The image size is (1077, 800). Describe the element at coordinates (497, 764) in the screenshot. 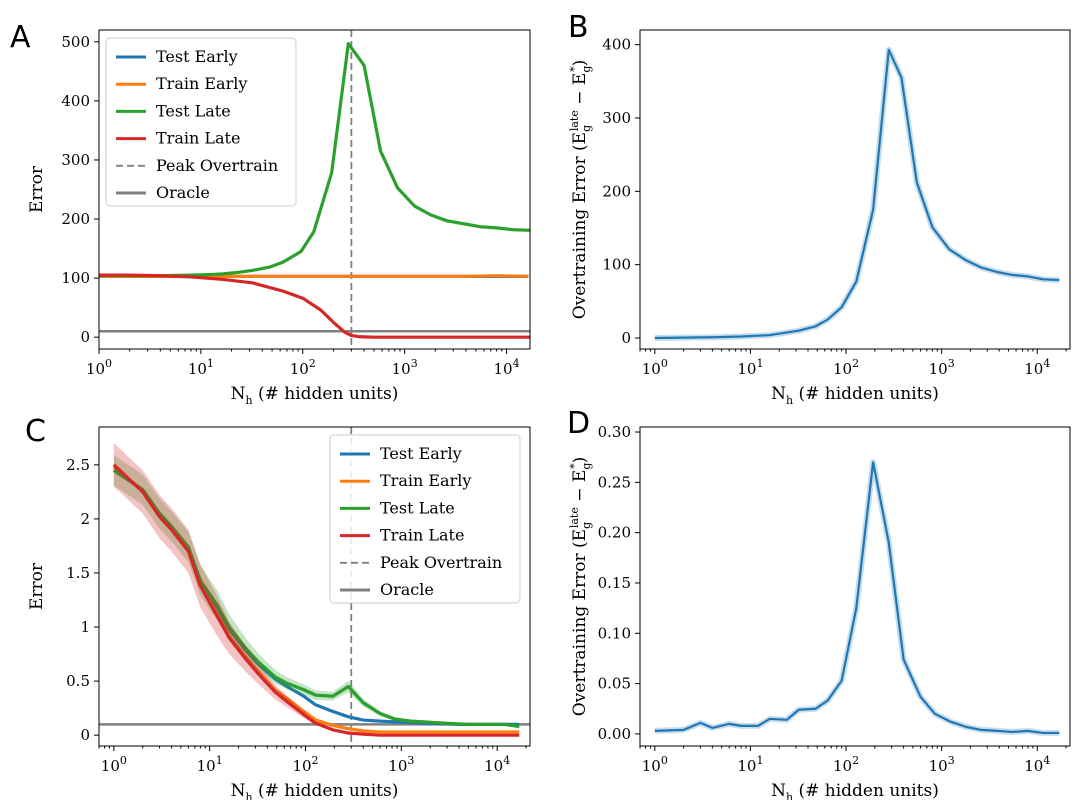

I see `panel-c-xtick-label: 10⁴` at that location.